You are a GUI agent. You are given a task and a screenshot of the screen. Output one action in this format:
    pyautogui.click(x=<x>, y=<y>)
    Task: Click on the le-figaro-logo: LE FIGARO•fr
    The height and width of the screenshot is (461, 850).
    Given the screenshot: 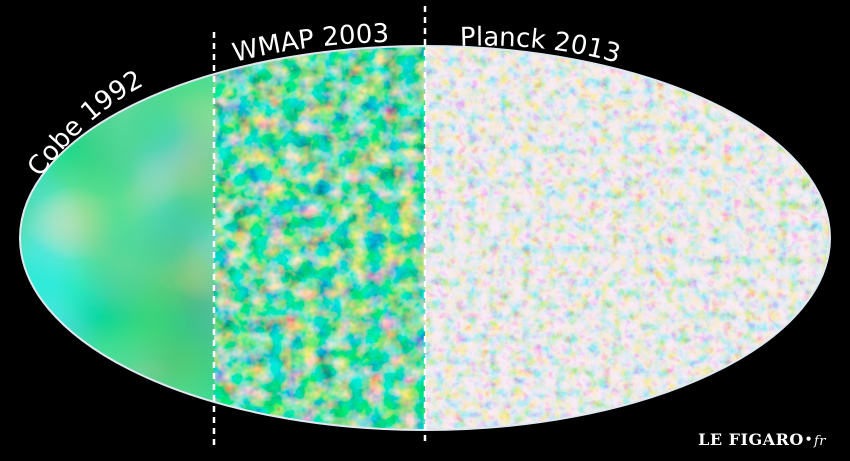 What is the action you would take?
    pyautogui.click(x=762, y=439)
    